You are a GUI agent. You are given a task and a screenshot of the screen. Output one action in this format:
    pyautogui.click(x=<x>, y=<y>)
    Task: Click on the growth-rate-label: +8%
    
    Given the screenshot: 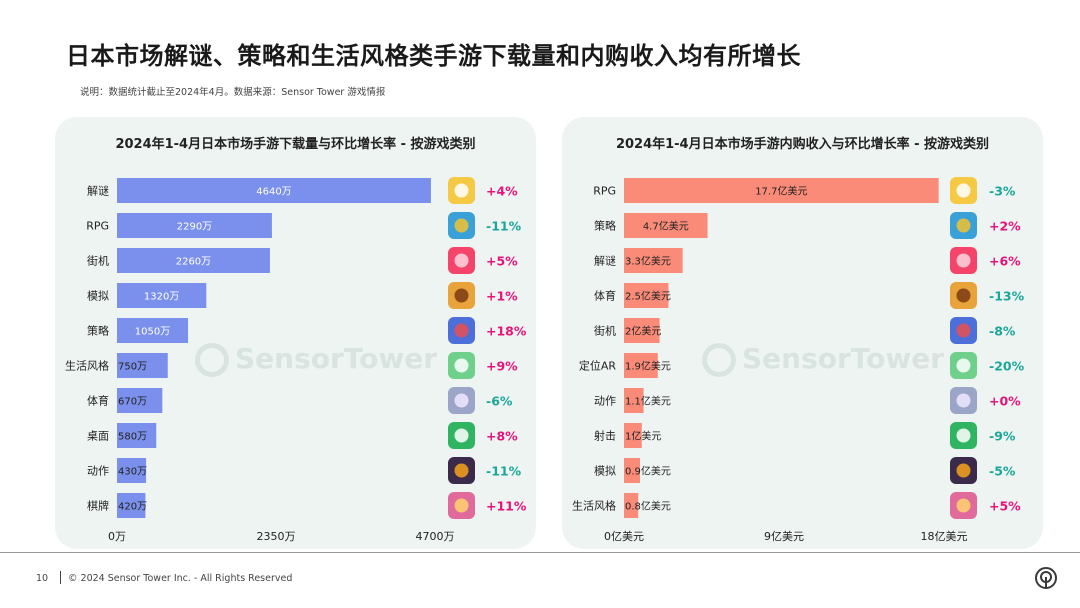 What is the action you would take?
    pyautogui.click(x=502, y=436)
    